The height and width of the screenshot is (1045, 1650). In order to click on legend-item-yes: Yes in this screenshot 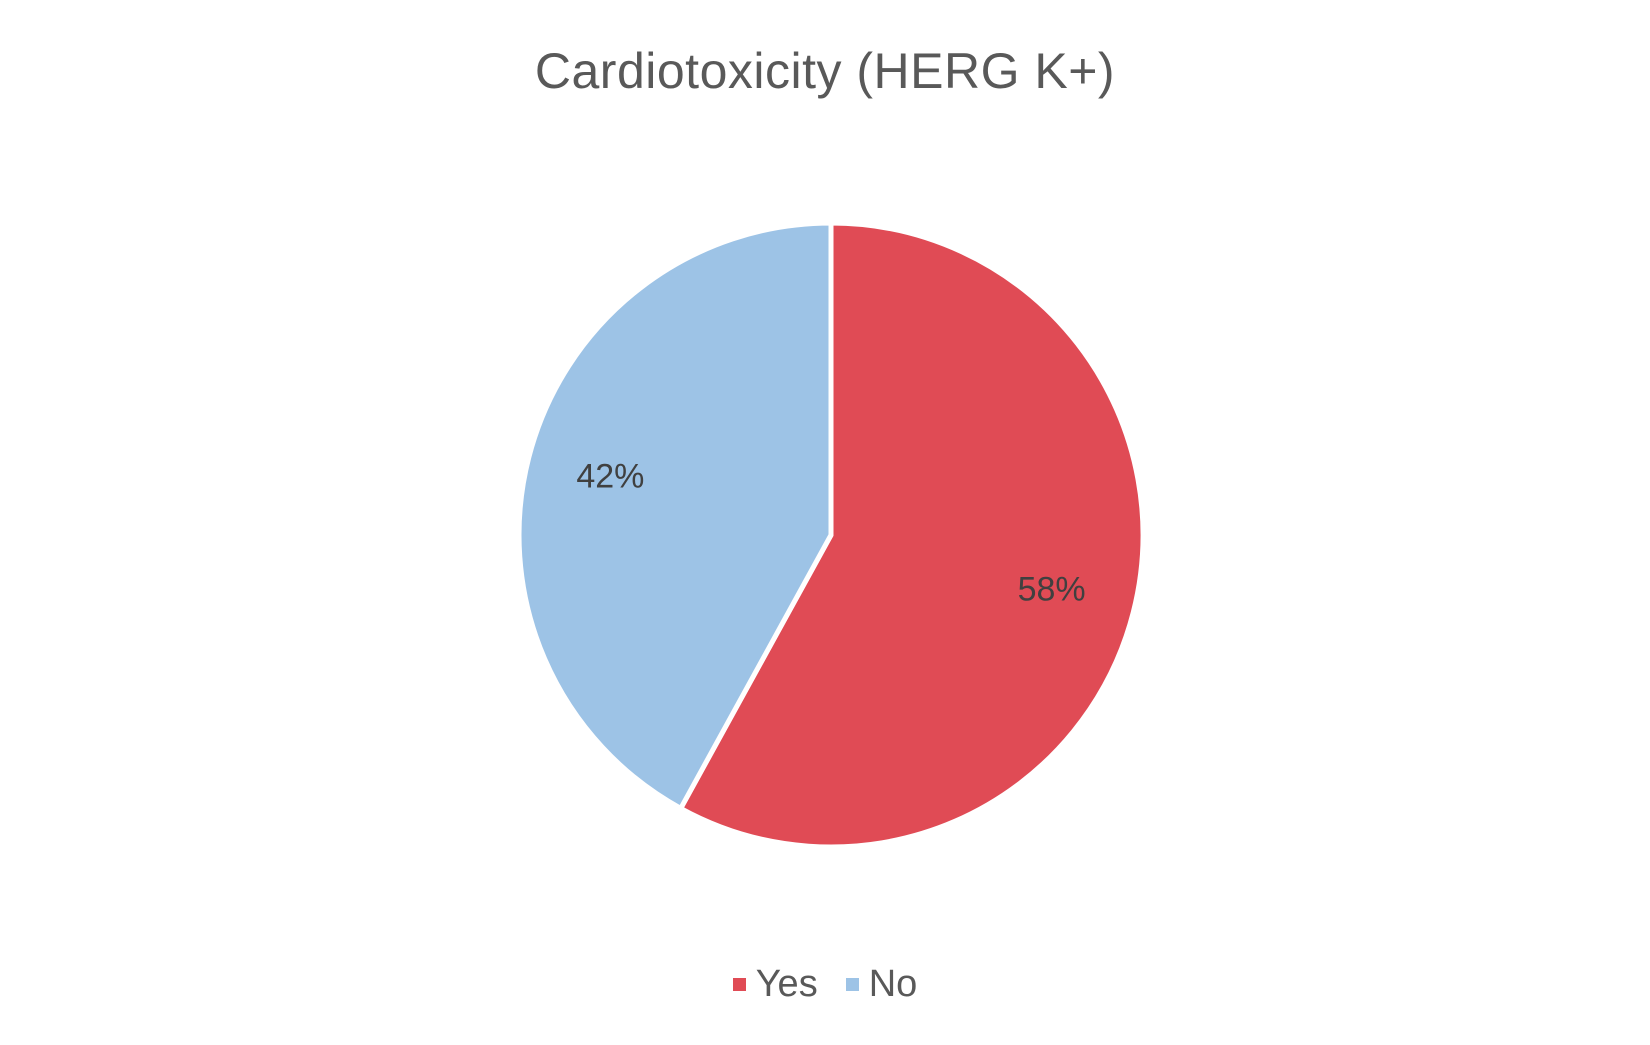, I will do `click(775, 984)`.